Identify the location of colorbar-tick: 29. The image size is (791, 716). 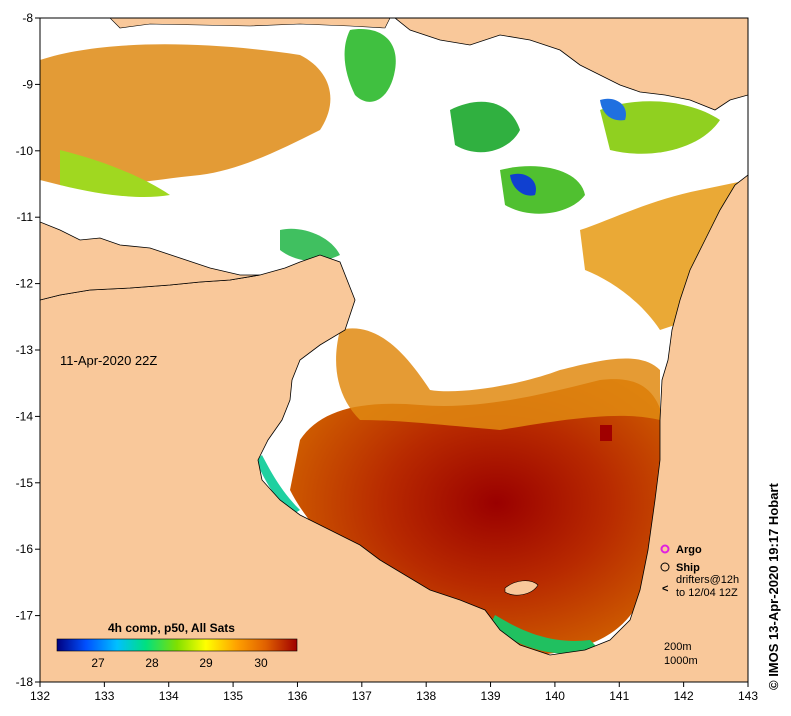
(206, 663).